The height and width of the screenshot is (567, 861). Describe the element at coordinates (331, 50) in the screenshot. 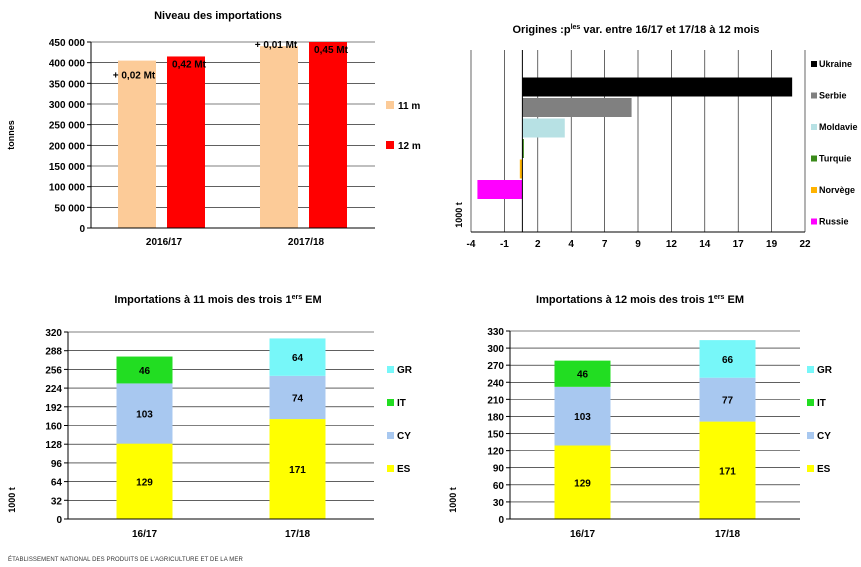

I see `bar-annotation: 0,45 Mt` at that location.